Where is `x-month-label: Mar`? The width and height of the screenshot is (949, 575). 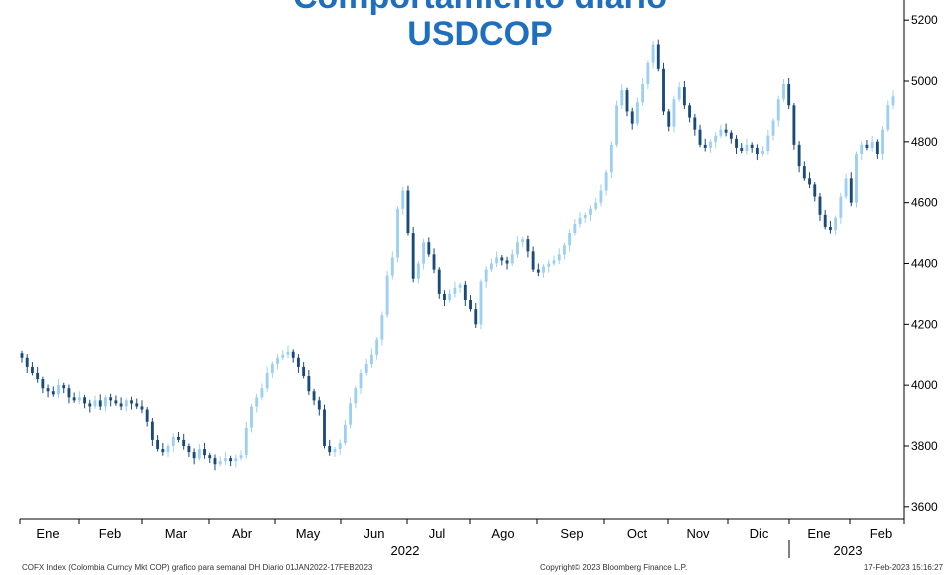
x-month-label: Mar is located at coordinates (176, 533).